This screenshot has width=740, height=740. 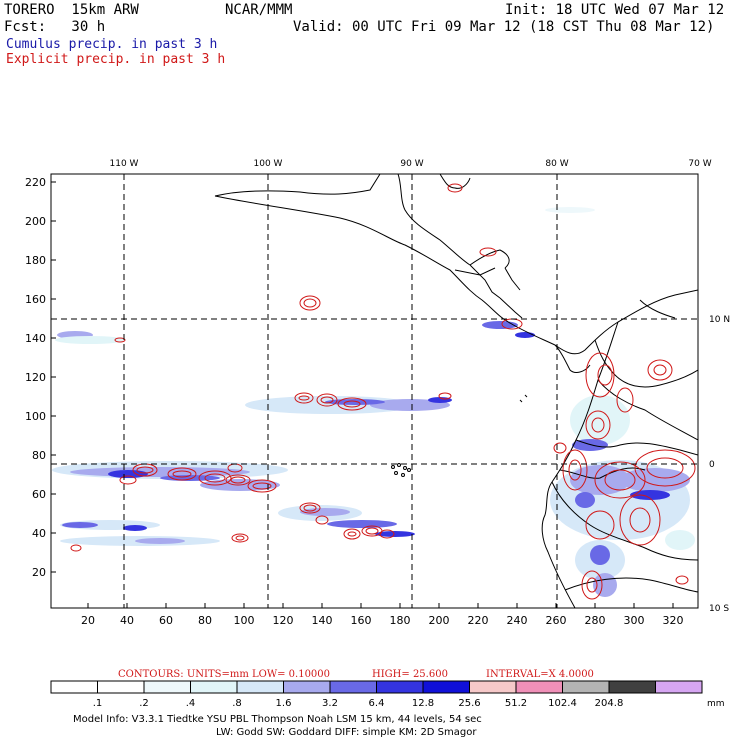 I want to click on y-tick-label: 200, so click(x=35, y=221).